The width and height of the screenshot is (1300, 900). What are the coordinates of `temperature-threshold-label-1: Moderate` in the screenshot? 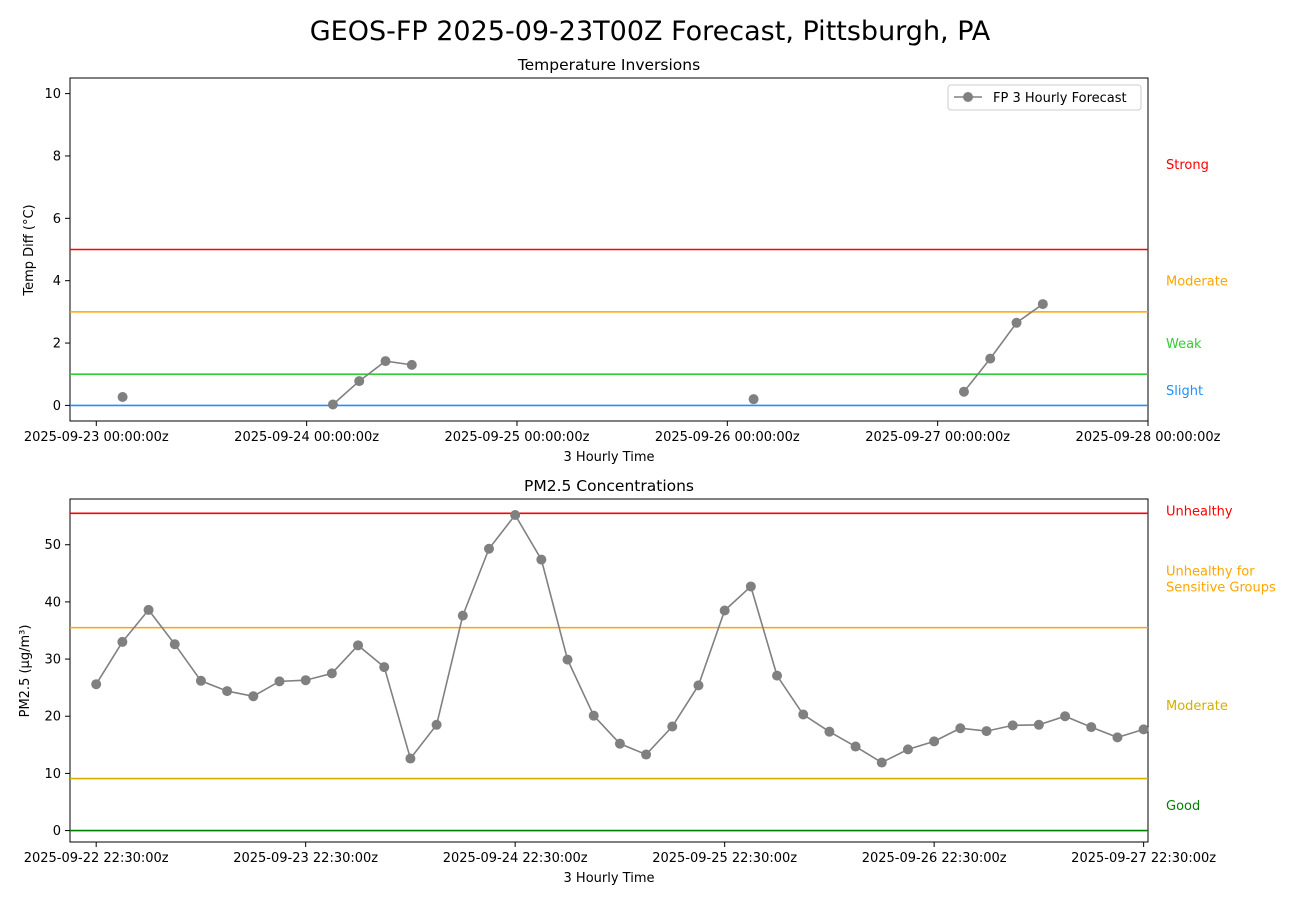 It's located at (1197, 282).